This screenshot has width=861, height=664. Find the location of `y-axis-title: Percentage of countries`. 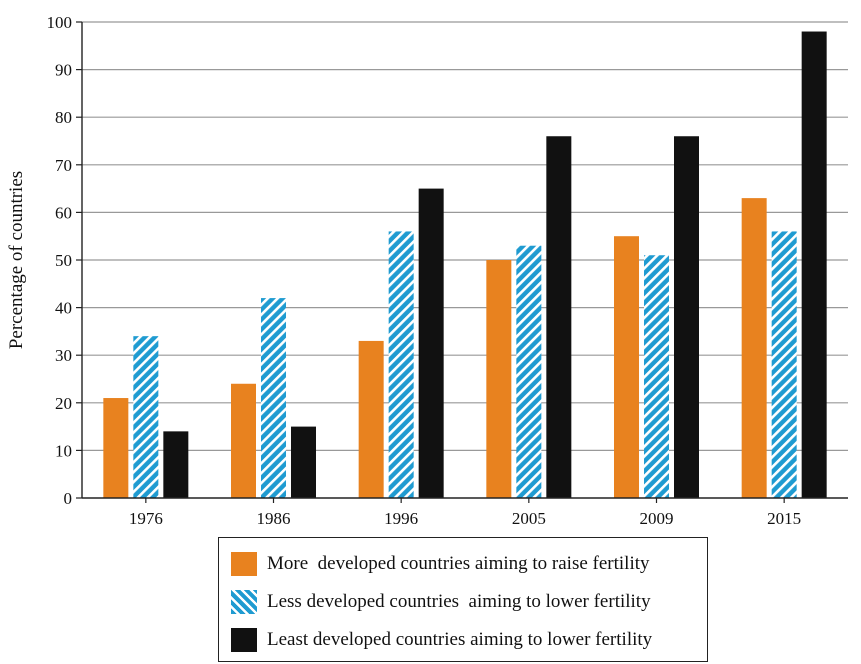

y-axis-title: Percentage of countries is located at coordinates (16, 260).